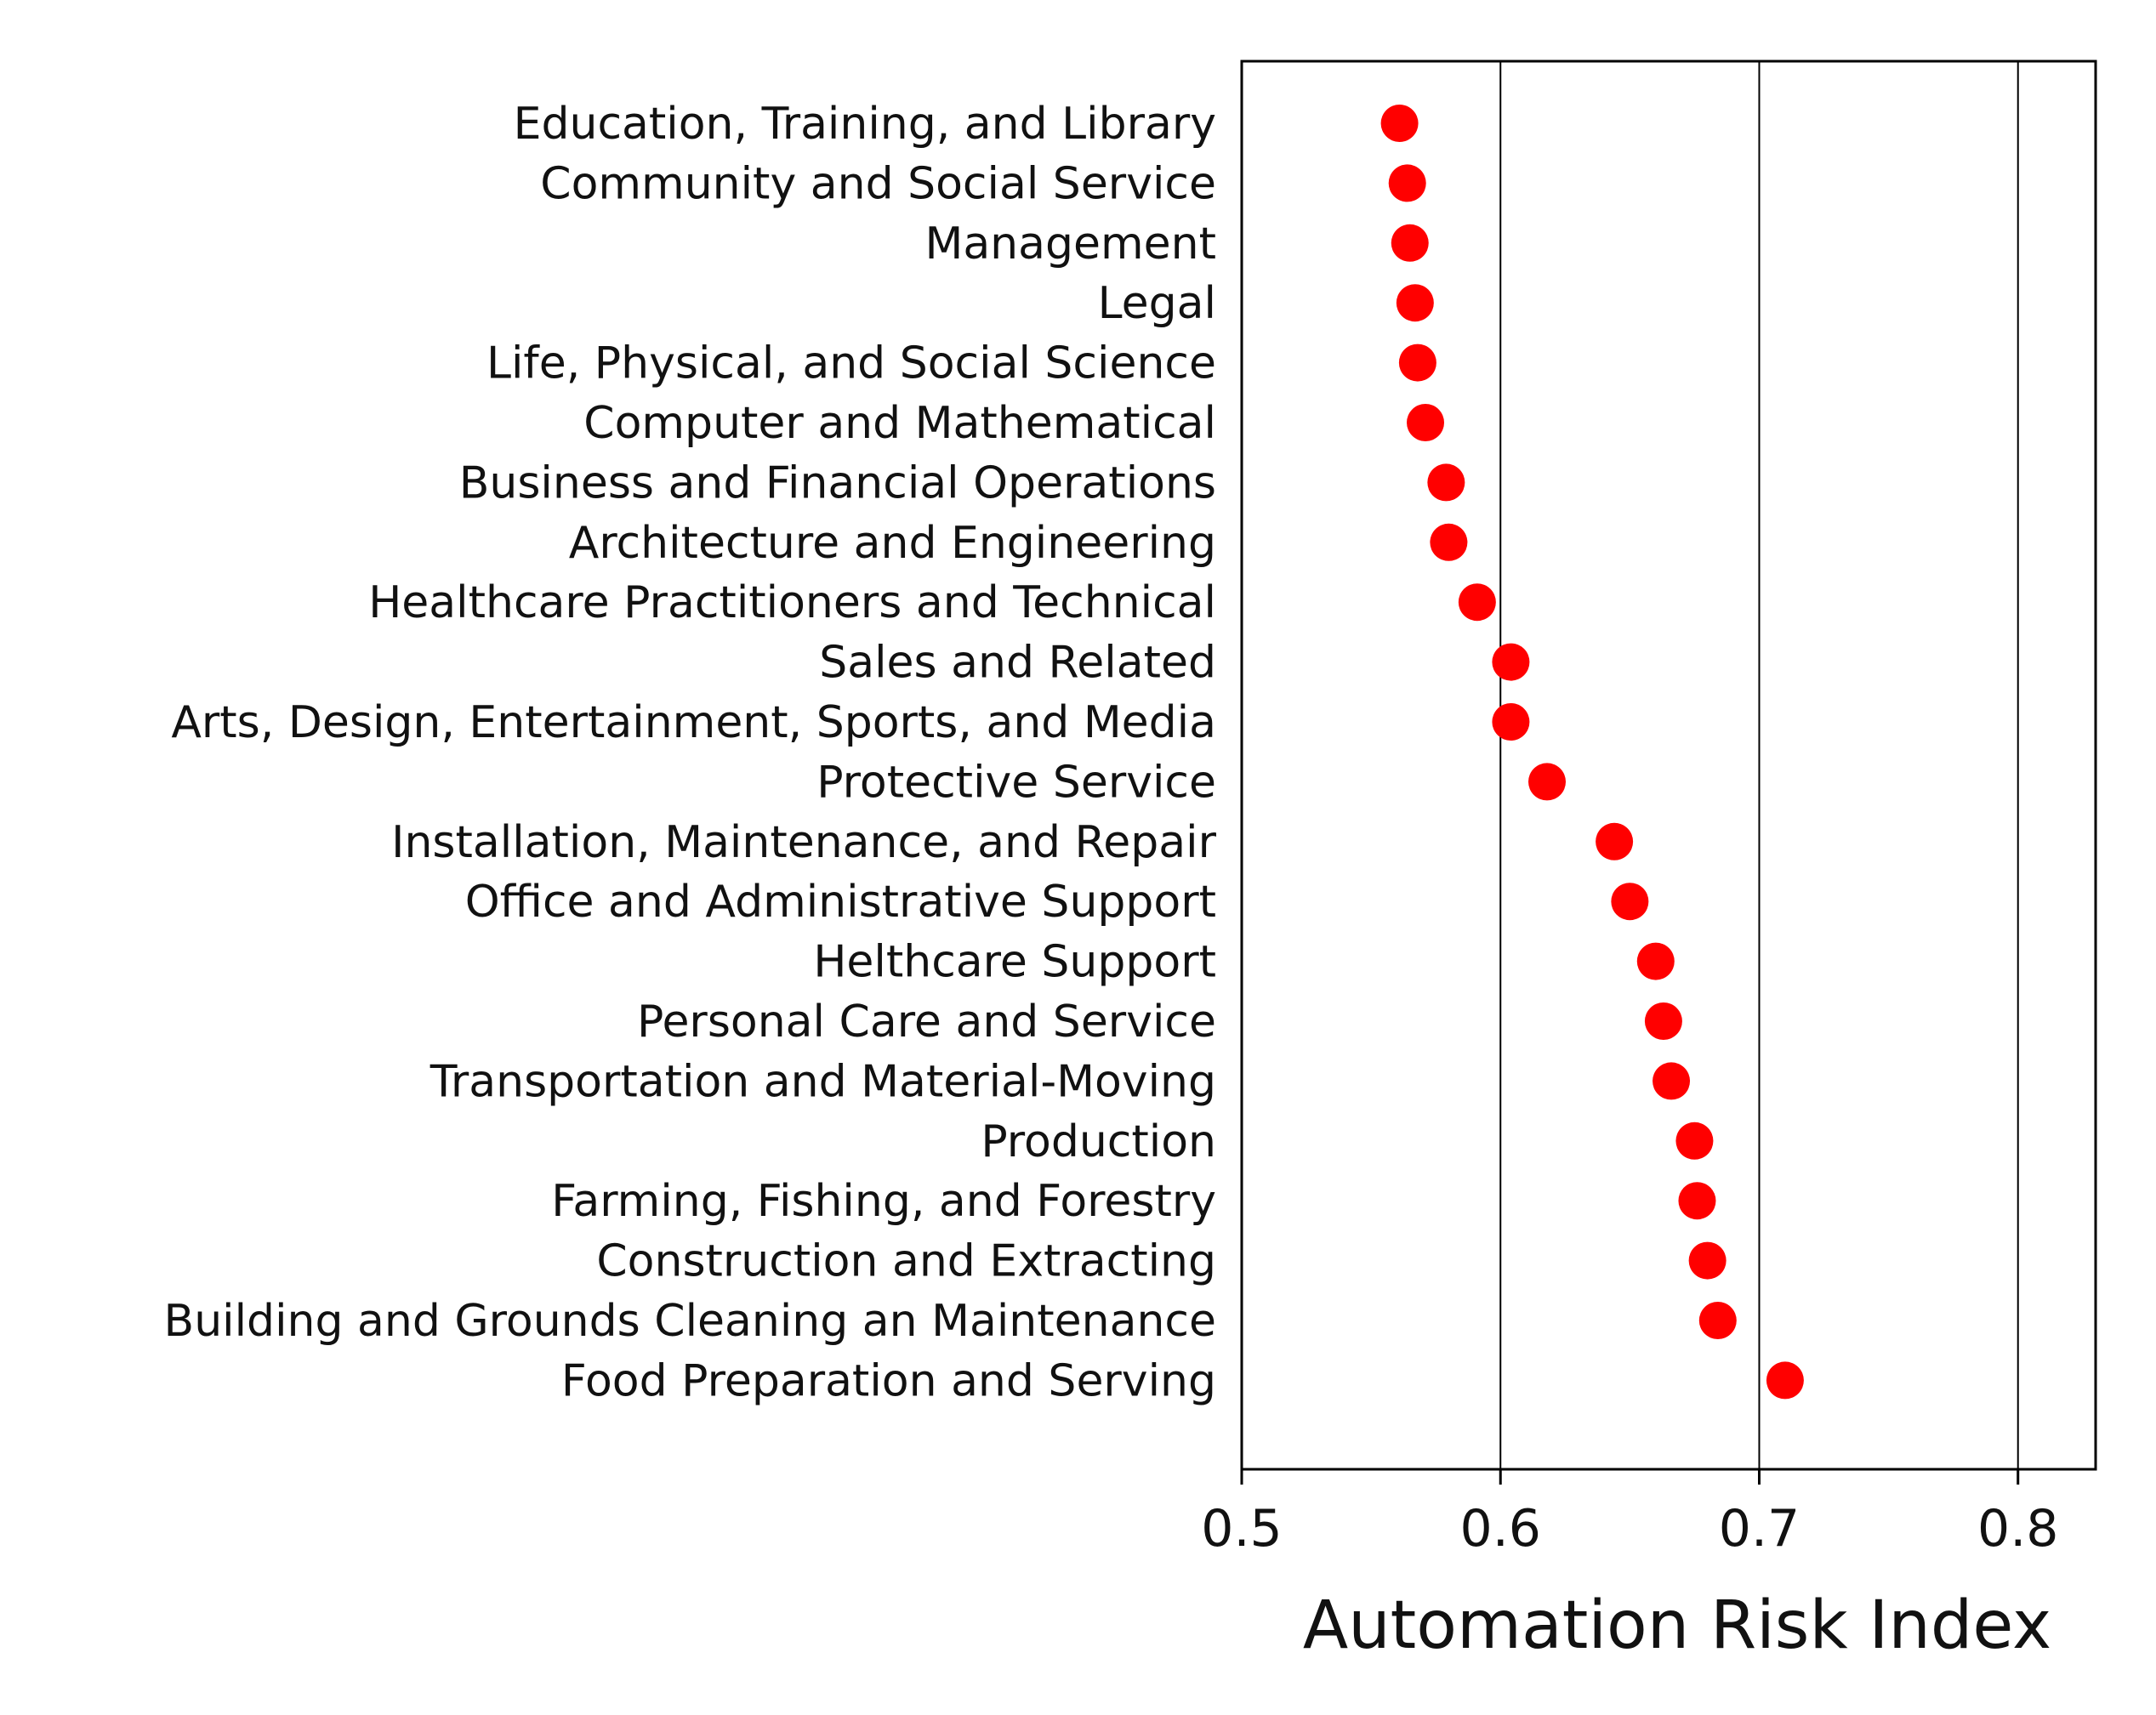  Describe the element at coordinates (906, 1261) in the screenshot. I see `category-label: Construction and Extracting` at that location.